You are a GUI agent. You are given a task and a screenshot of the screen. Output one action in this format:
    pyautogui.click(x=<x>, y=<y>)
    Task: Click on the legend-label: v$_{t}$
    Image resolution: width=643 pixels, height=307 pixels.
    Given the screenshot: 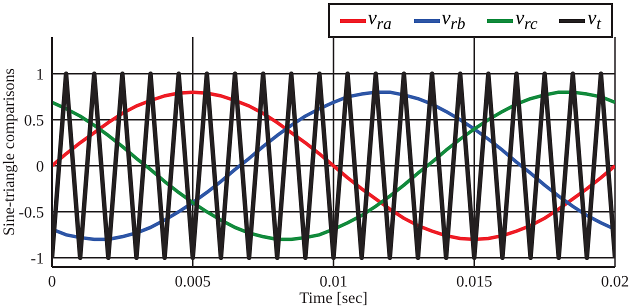 What is the action you would take?
    pyautogui.click(x=594, y=20)
    